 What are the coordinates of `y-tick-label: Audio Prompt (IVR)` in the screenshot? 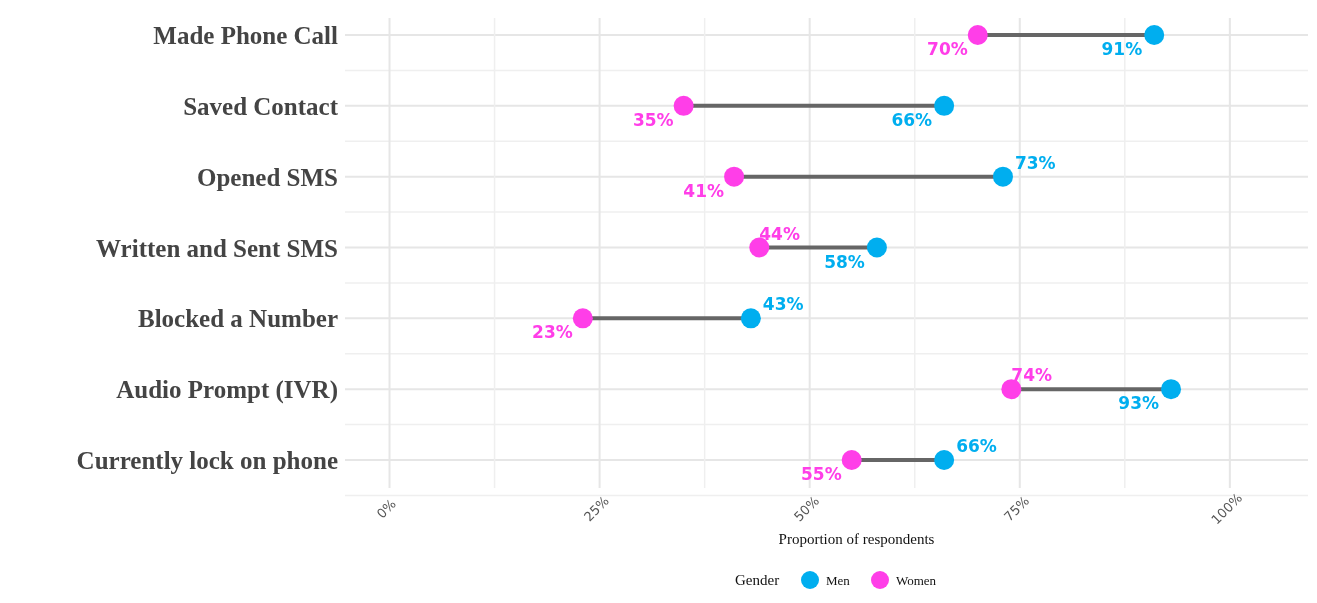 It's located at (227, 390).